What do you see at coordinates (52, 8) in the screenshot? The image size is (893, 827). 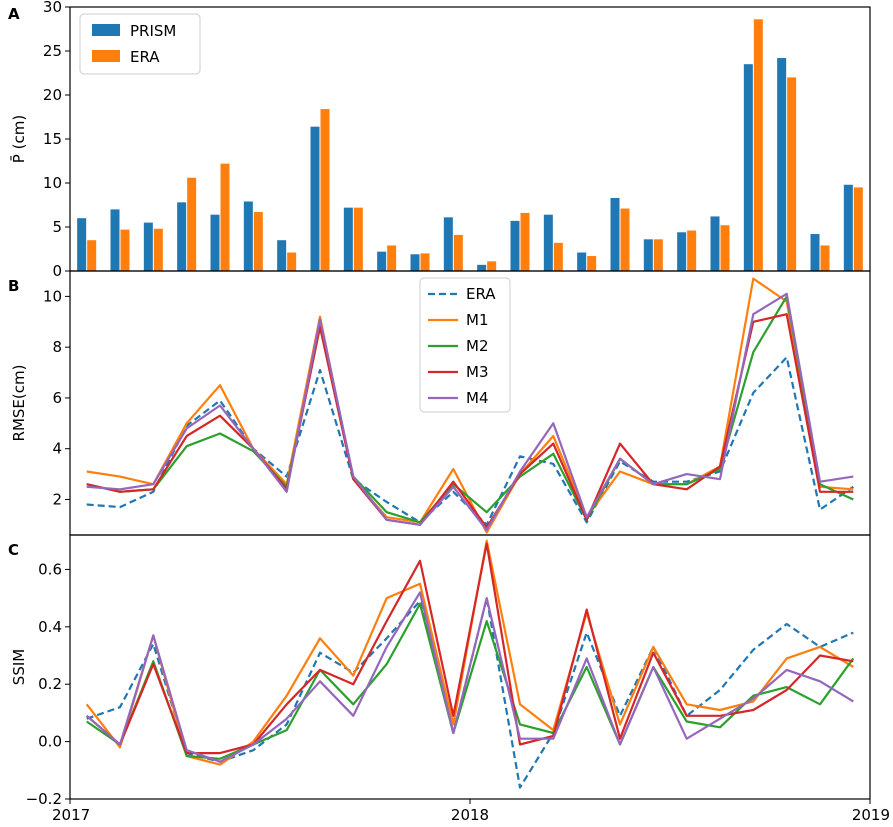 I see `y-tick-label: 30` at bounding box center [52, 8].